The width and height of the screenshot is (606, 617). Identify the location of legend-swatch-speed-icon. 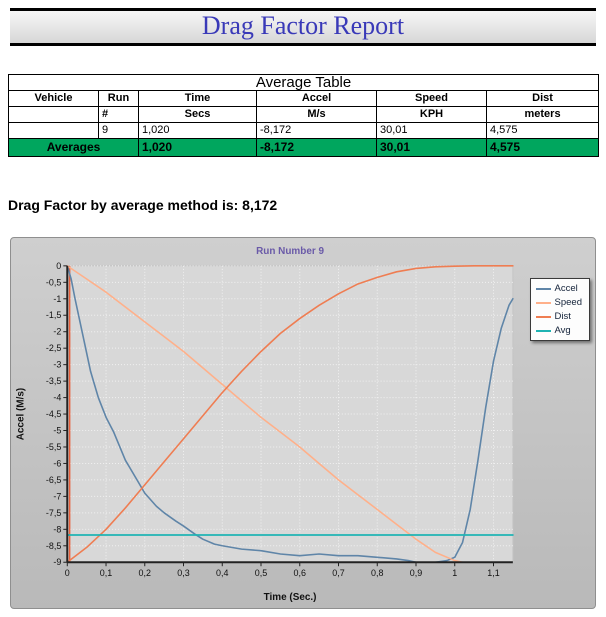
(543, 302).